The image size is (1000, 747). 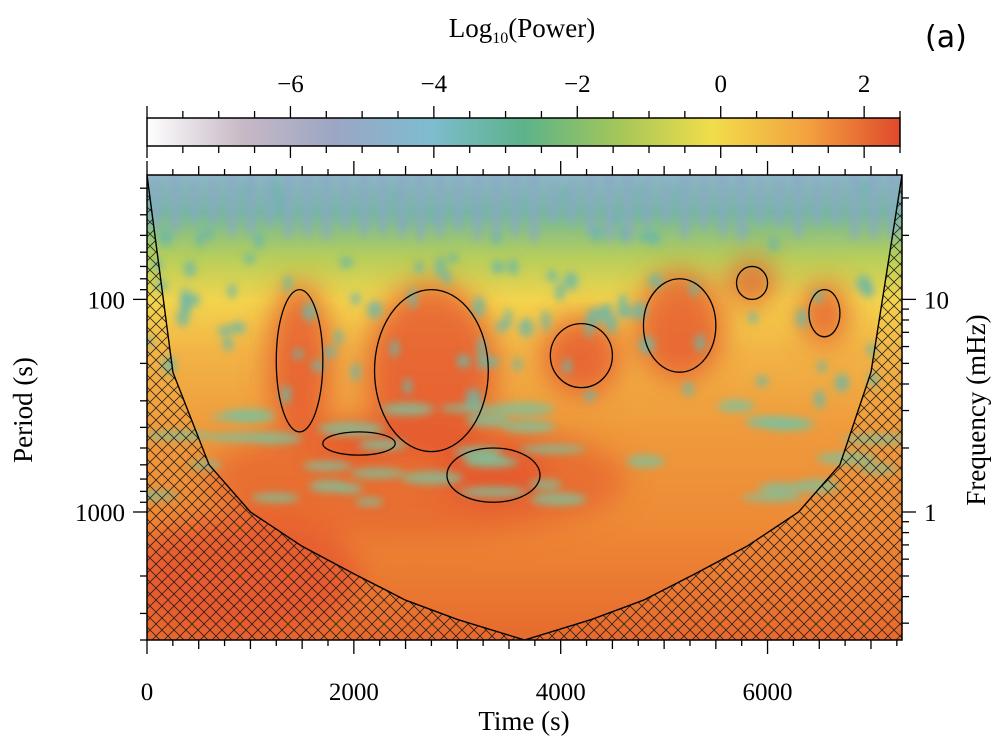 I want to click on colorbar-tick-label: 0, so click(x=720, y=84).